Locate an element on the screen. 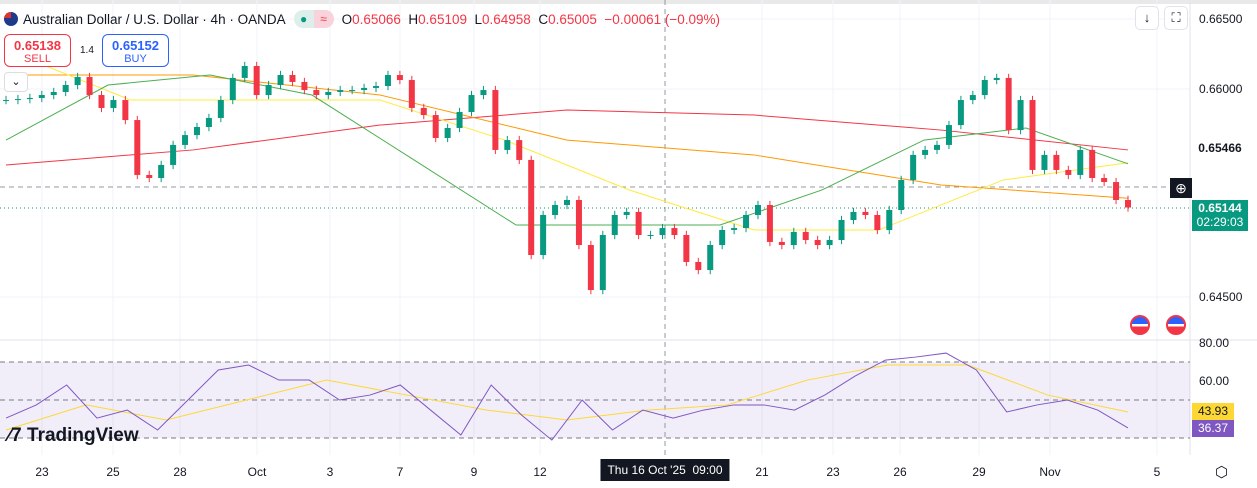  market-open-icon: ● is located at coordinates (303, 19).